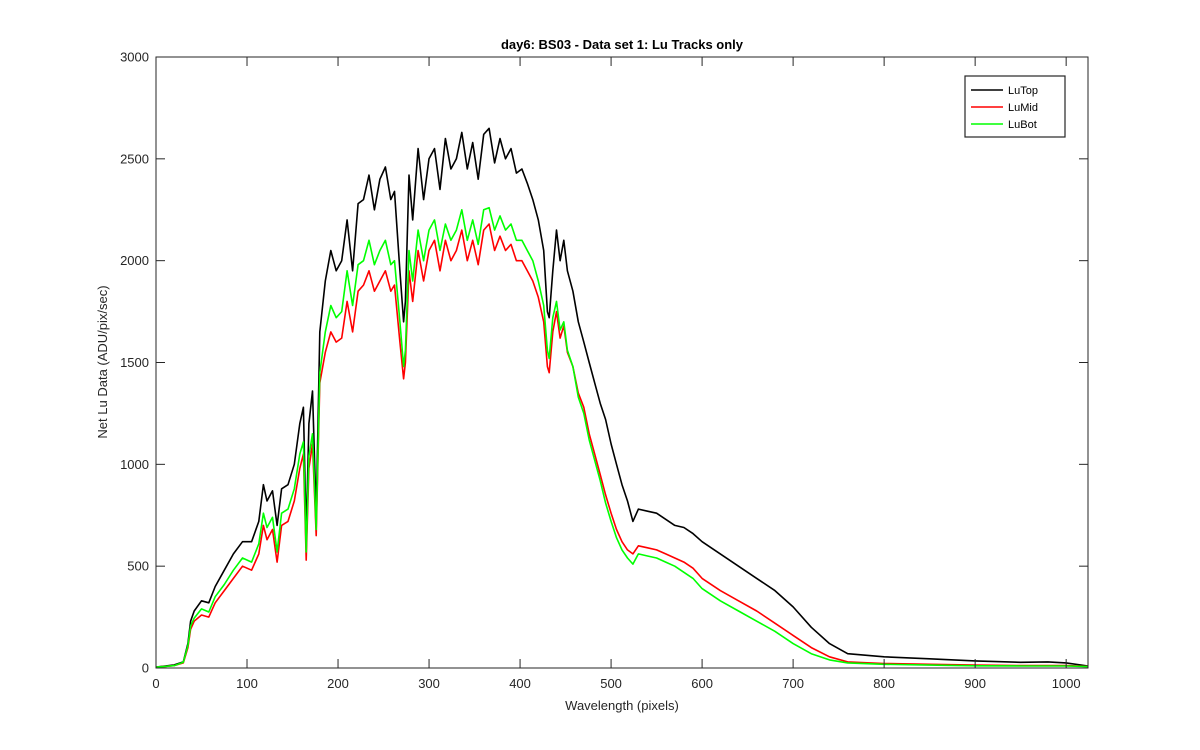 This screenshot has width=1200, height=750. Describe the element at coordinates (793, 683) in the screenshot. I see `x-tick-label: 700` at that location.